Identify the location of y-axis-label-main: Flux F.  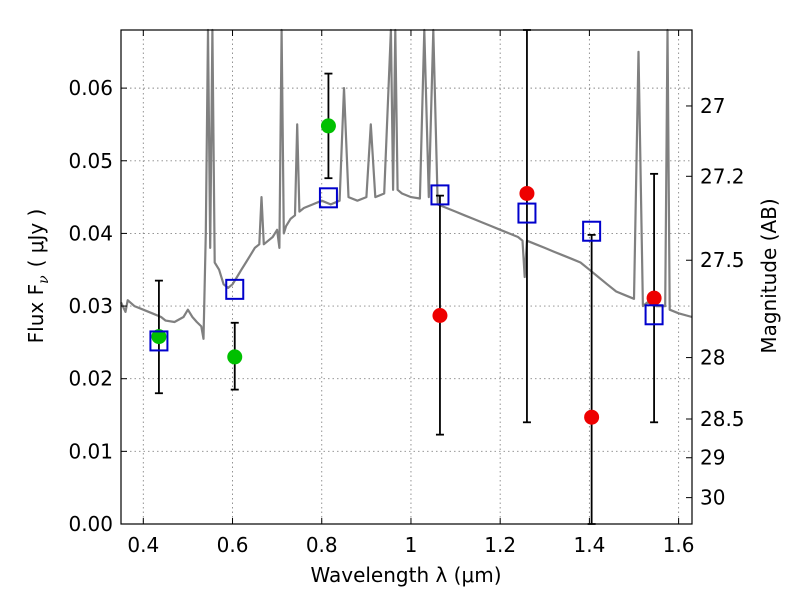
(36, 313).